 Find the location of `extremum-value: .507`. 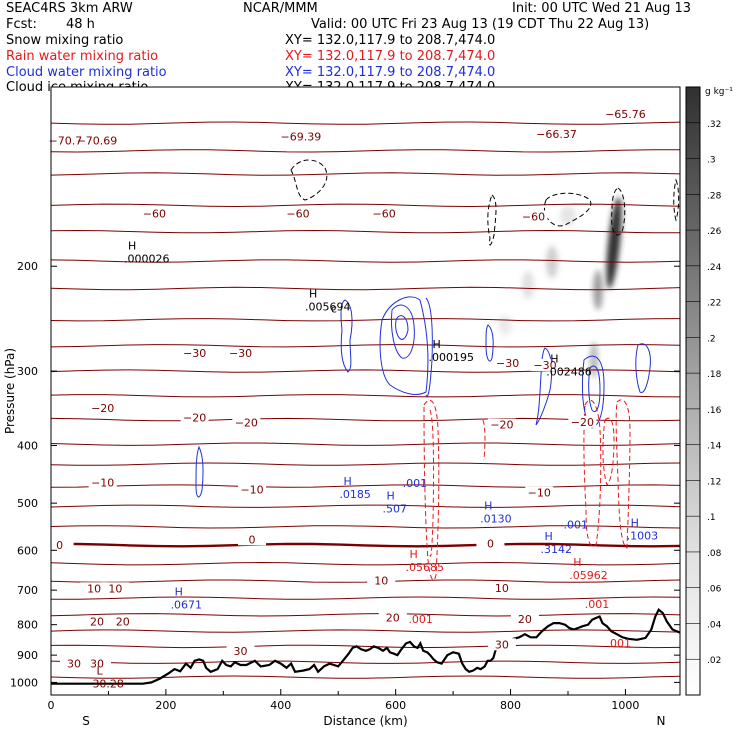

extremum-value: .507 is located at coordinates (395, 509).